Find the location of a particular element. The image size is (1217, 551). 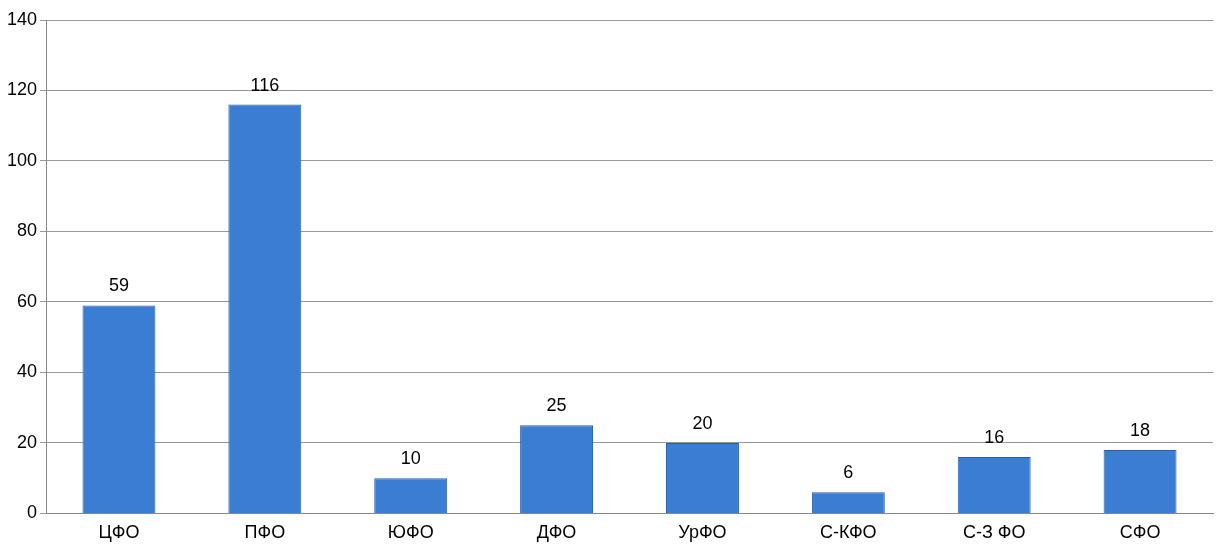

y-tick-label: 100 is located at coordinates (22, 159).